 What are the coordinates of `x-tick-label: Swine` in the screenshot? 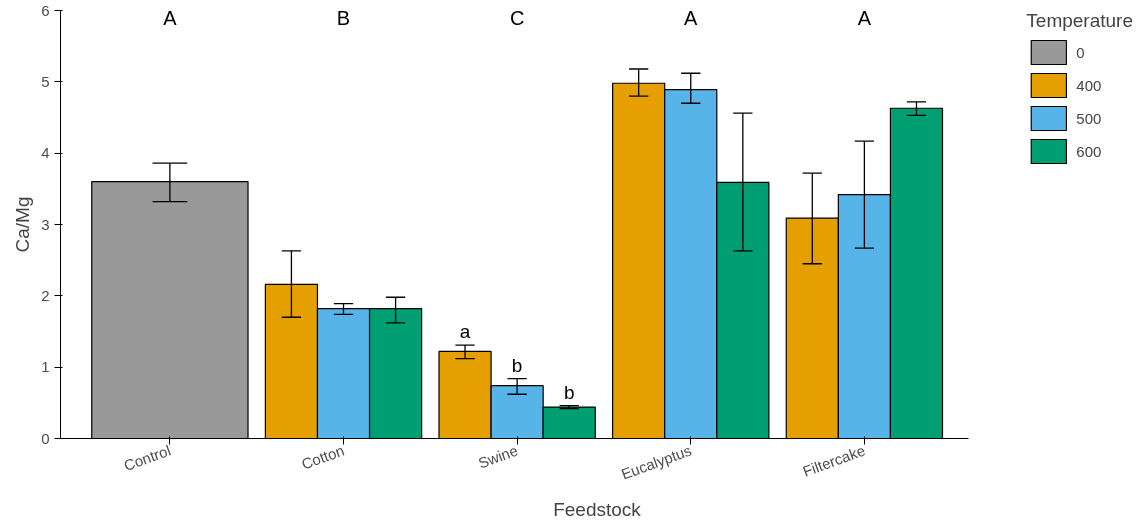 It's located at (498, 456).